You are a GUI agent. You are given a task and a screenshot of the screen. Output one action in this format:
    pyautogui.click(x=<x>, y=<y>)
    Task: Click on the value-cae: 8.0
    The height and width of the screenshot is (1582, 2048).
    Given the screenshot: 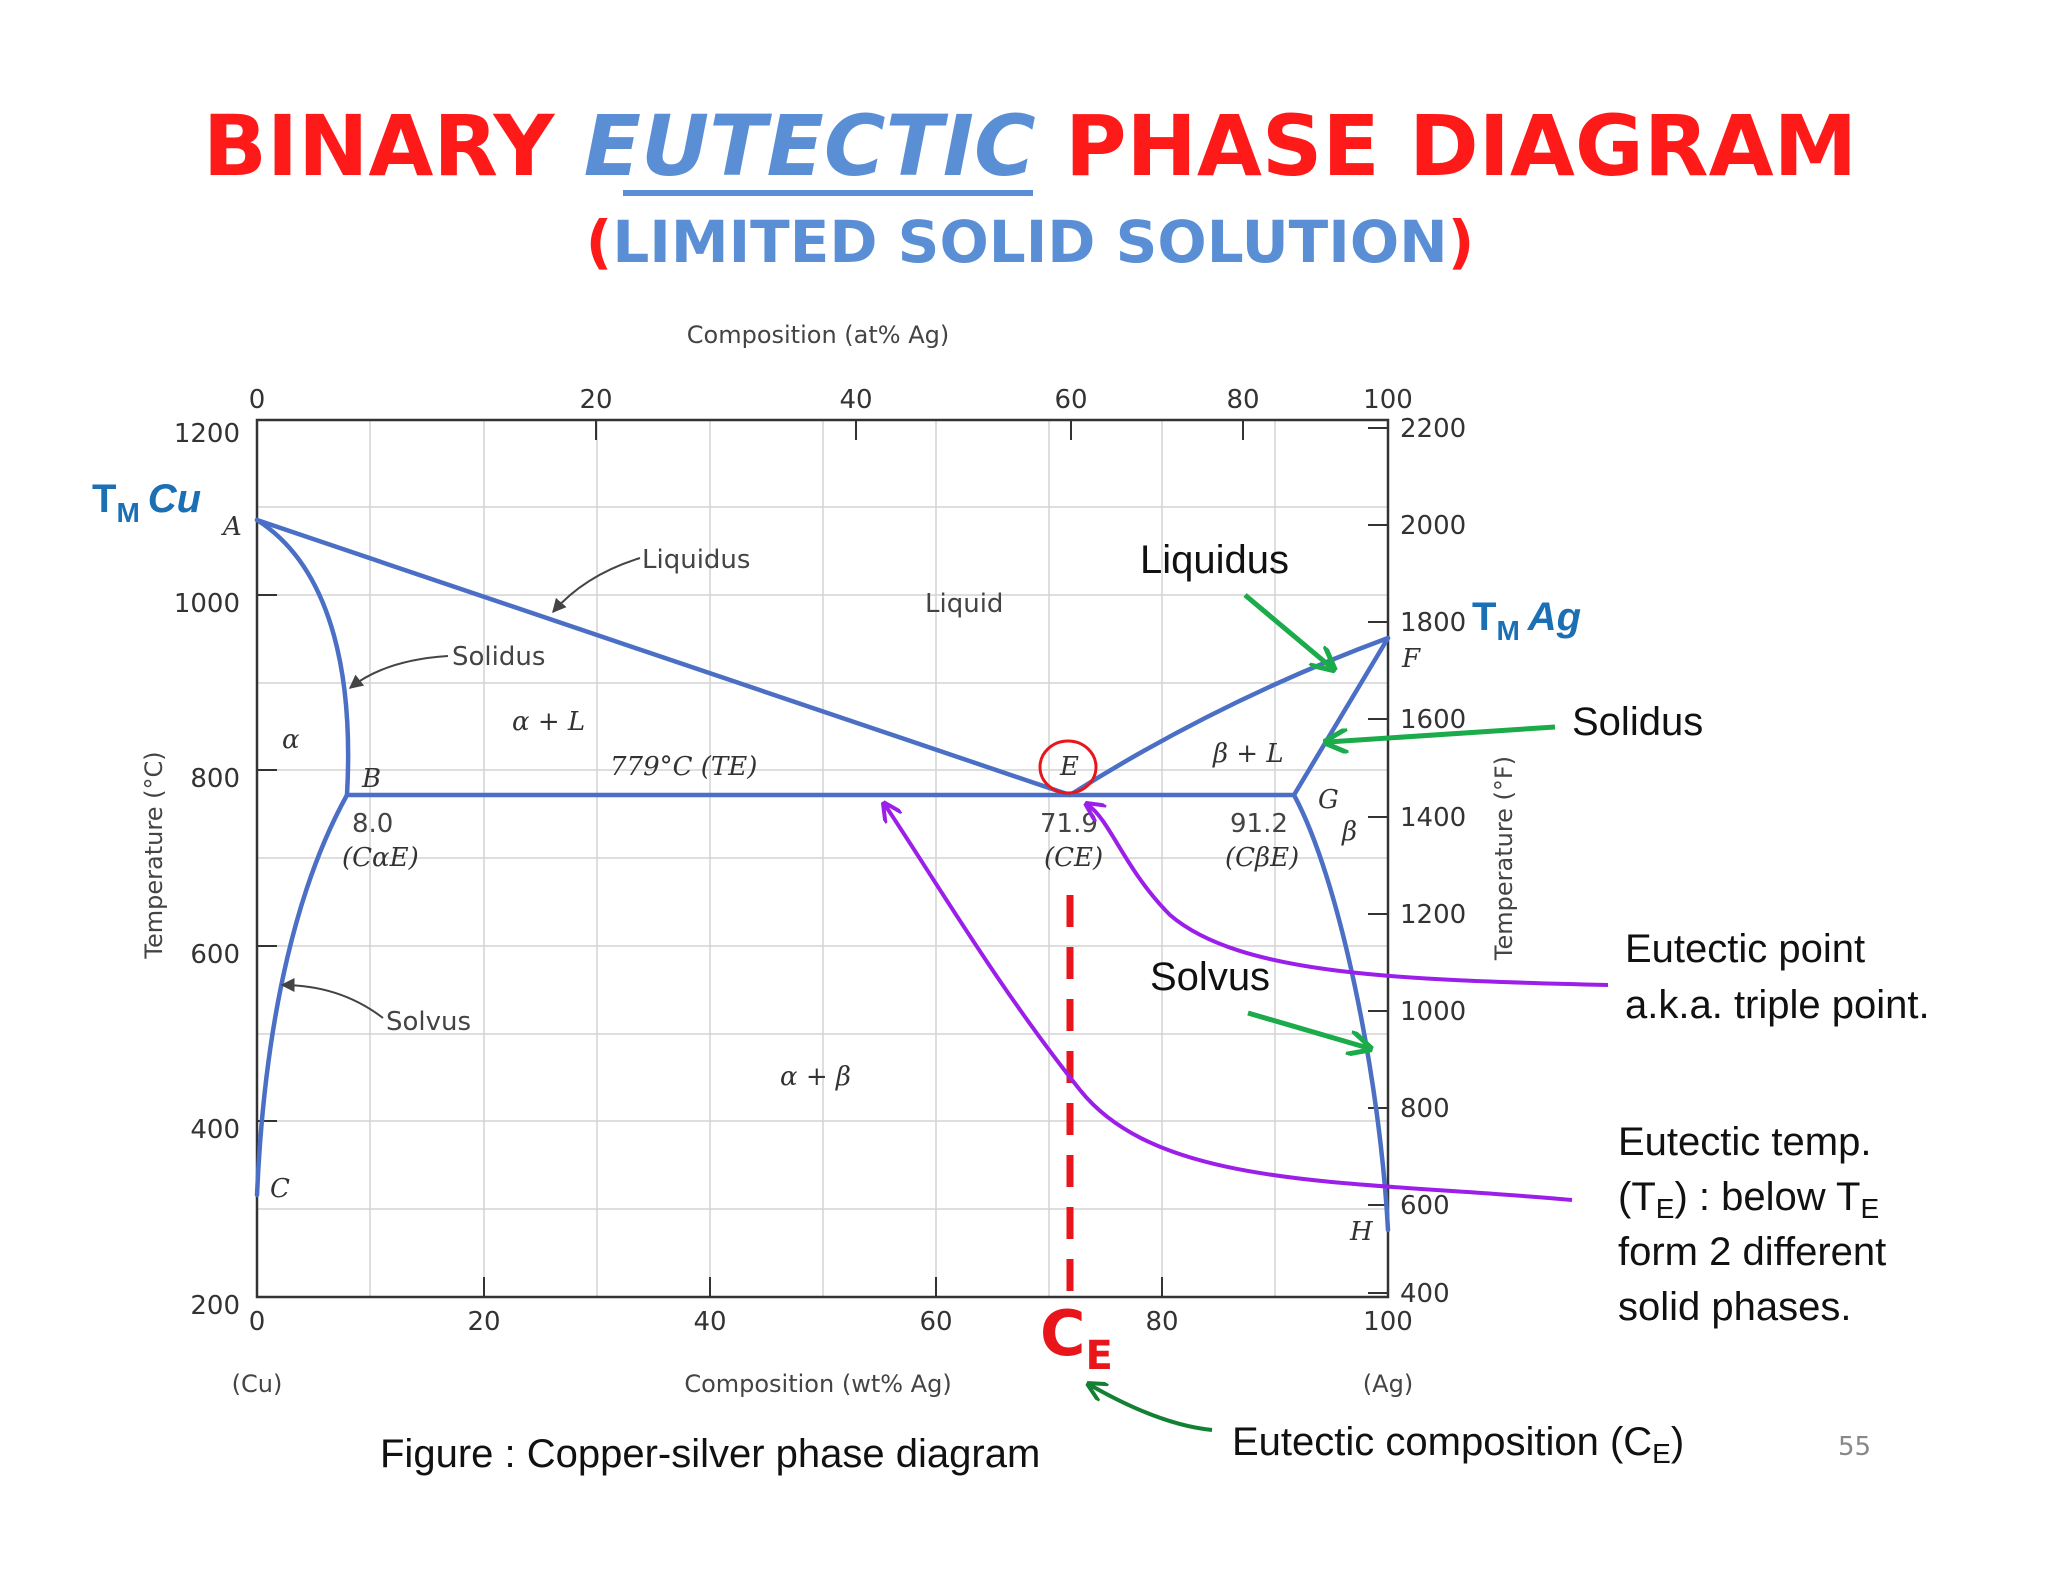 What is the action you would take?
    pyautogui.click(x=372, y=824)
    